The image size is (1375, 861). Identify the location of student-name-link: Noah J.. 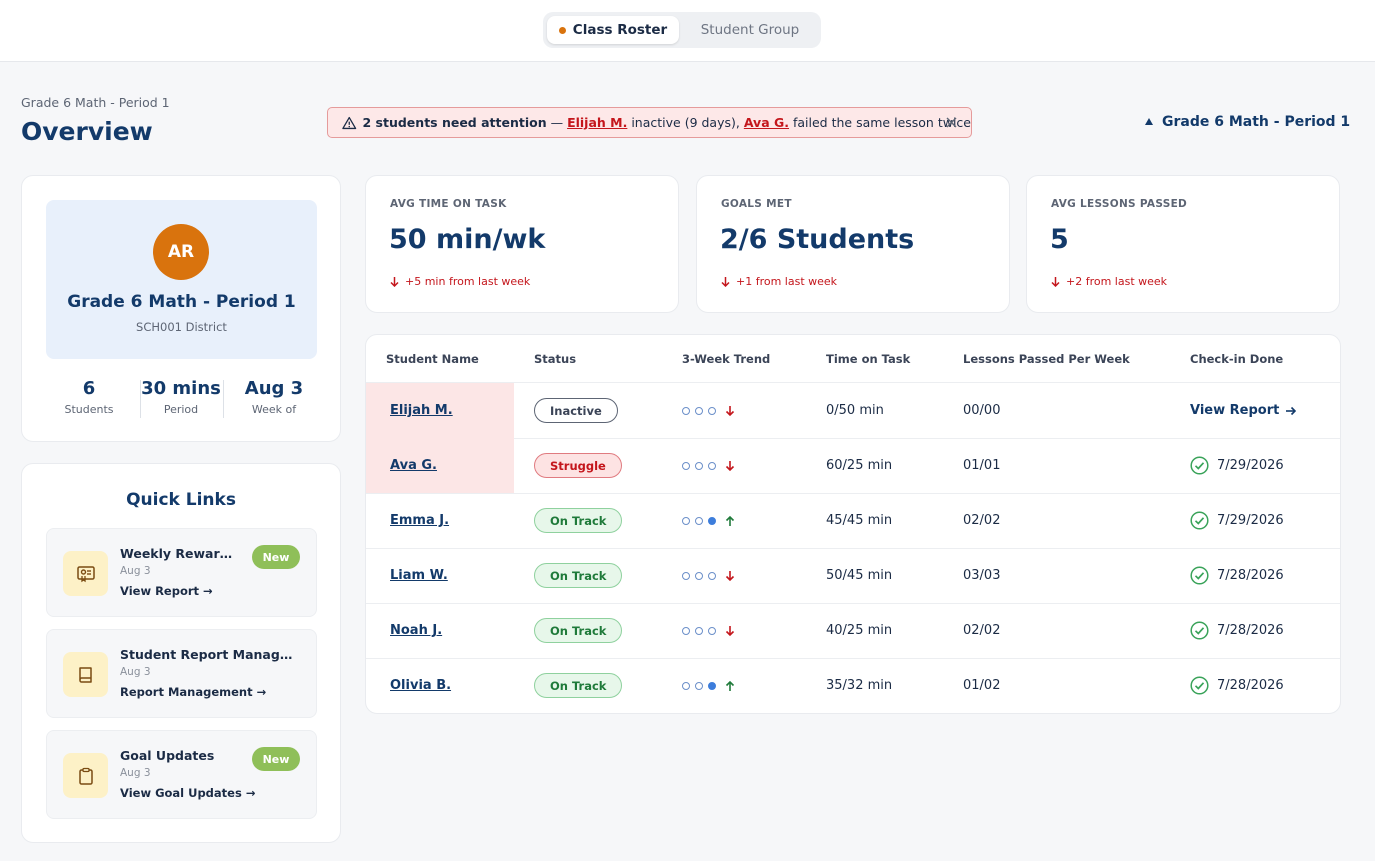
(416, 630).